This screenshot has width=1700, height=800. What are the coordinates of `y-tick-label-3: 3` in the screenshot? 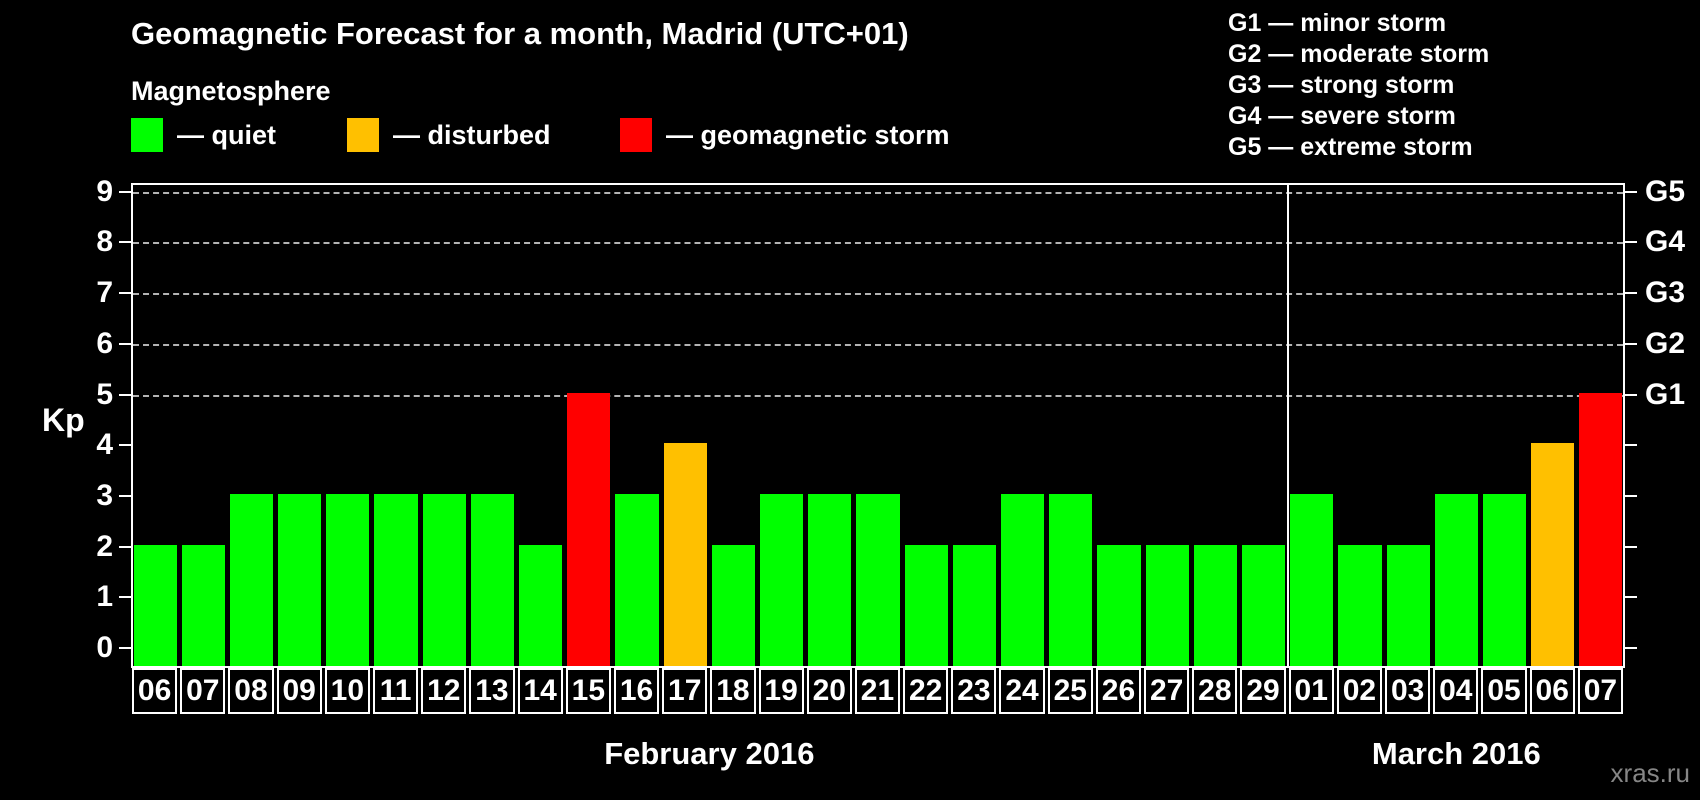 It's located at (104, 495).